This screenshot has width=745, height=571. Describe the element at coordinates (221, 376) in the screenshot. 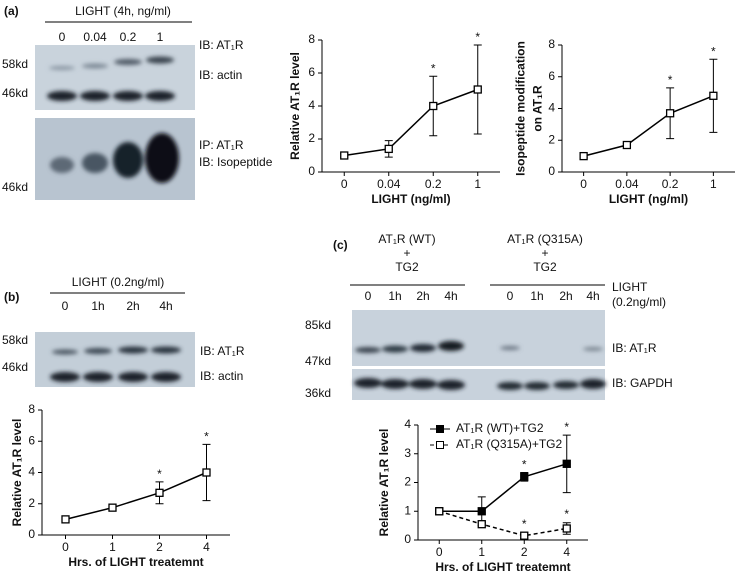

I see `blot-label: IB: actin` at that location.